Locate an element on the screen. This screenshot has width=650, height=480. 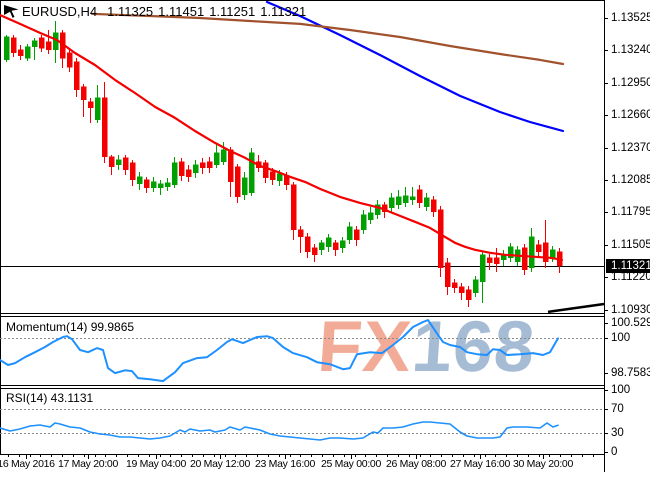
time-axis-label: 17 May 20:00 is located at coordinates (88, 464).